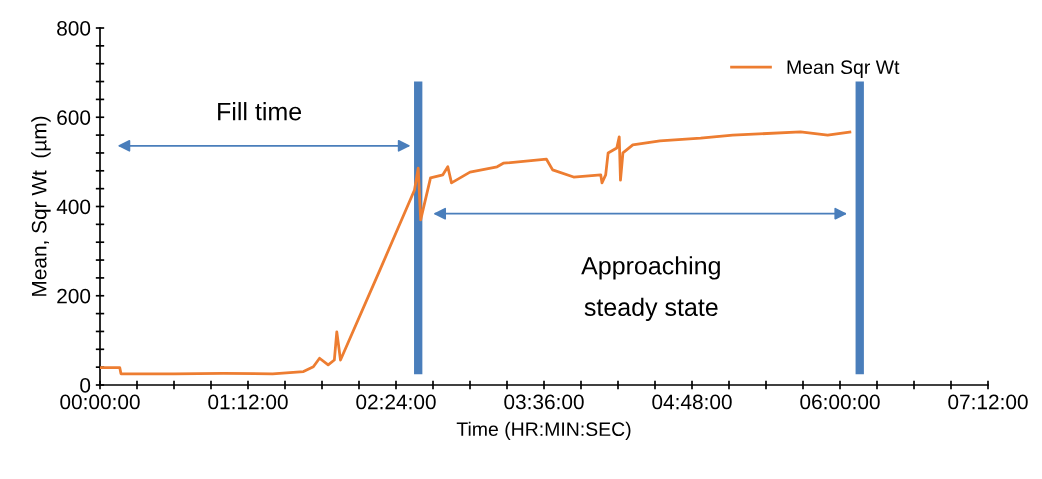 The width and height of the screenshot is (1042, 479). I want to click on y-tick-label: 800, so click(74, 28).